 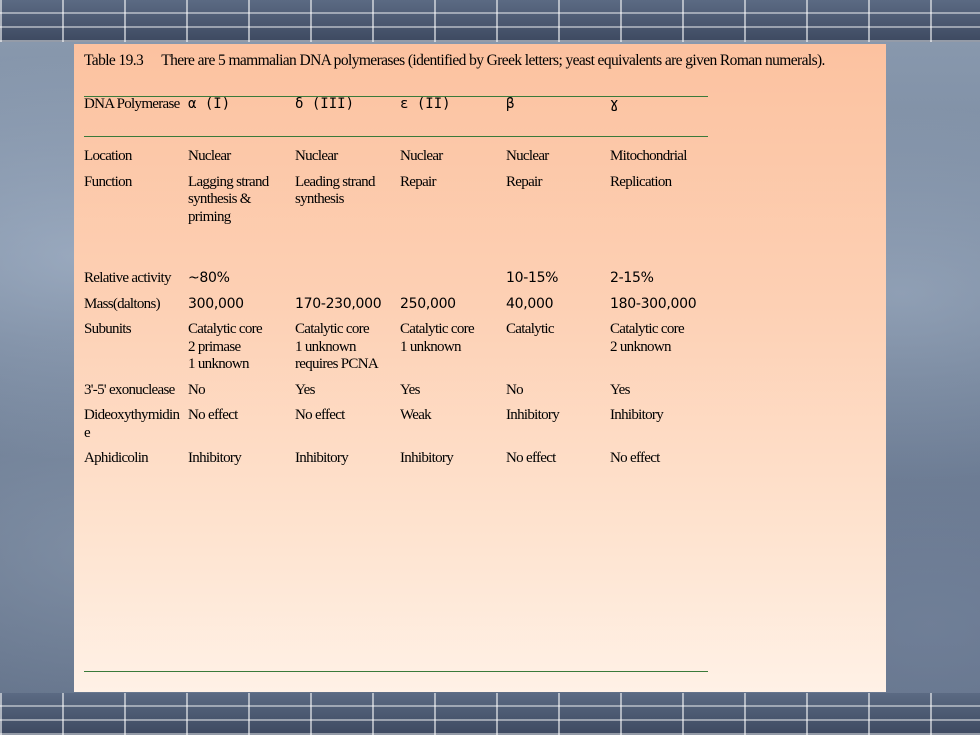 What do you see at coordinates (108, 156) in the screenshot?
I see `row-label: Location` at bounding box center [108, 156].